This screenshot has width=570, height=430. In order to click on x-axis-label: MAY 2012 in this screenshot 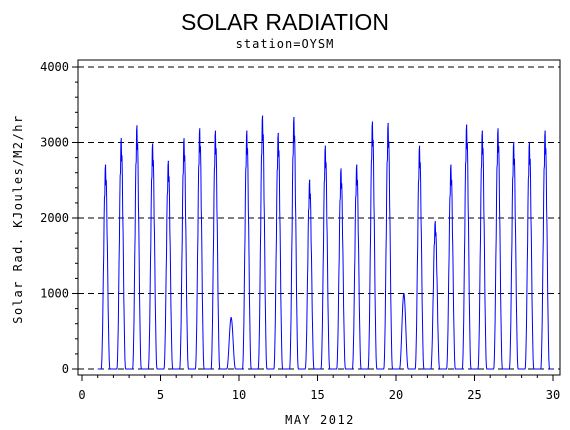, I will do `click(320, 420)`.